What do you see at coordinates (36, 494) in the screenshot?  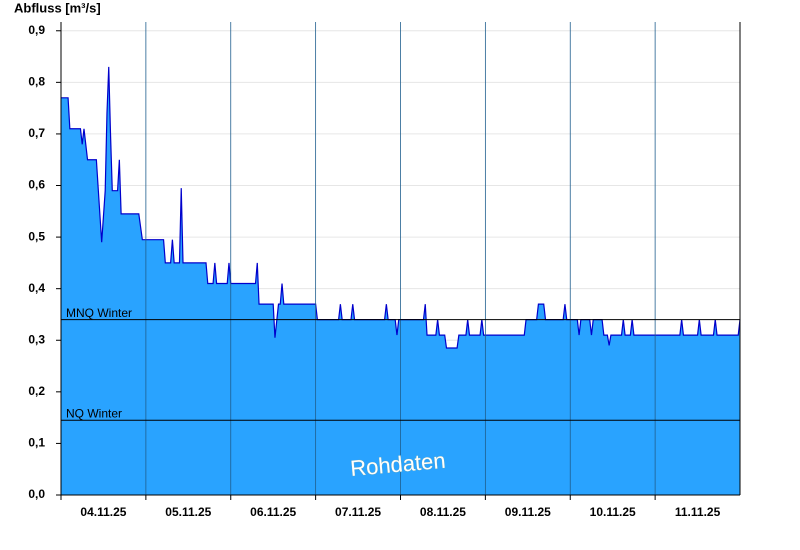 I see `y-tick-label: 0,0` at bounding box center [36, 494].